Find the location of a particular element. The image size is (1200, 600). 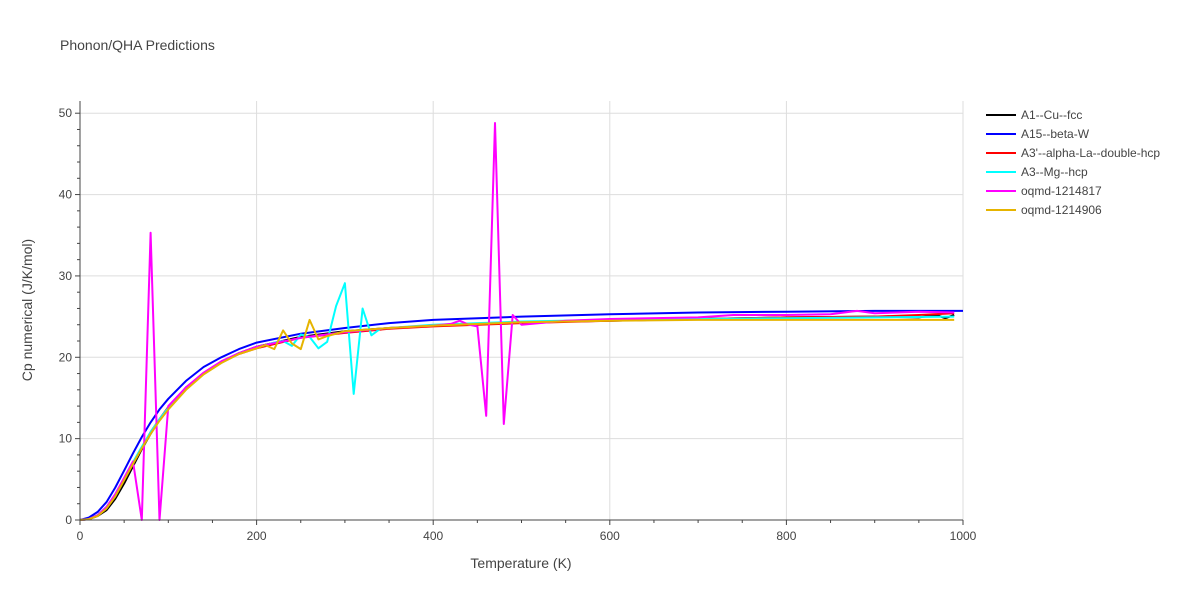

x-tick-label: 400 is located at coordinates (433, 536).